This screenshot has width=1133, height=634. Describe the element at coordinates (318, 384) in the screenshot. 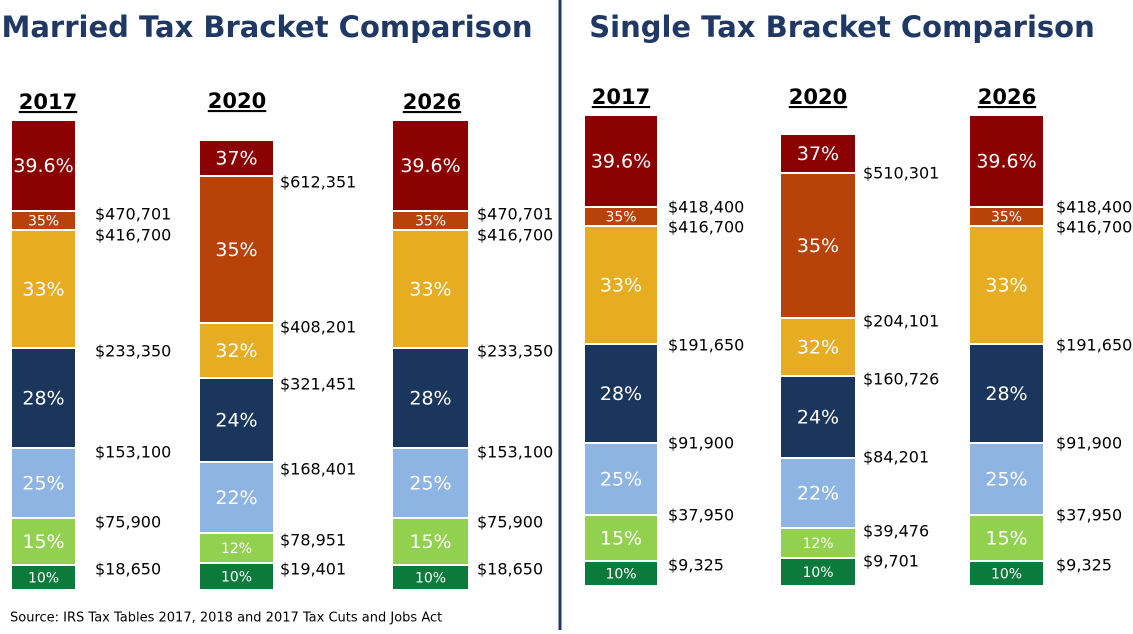

I see `bracket-threshold: $321,451` at that location.